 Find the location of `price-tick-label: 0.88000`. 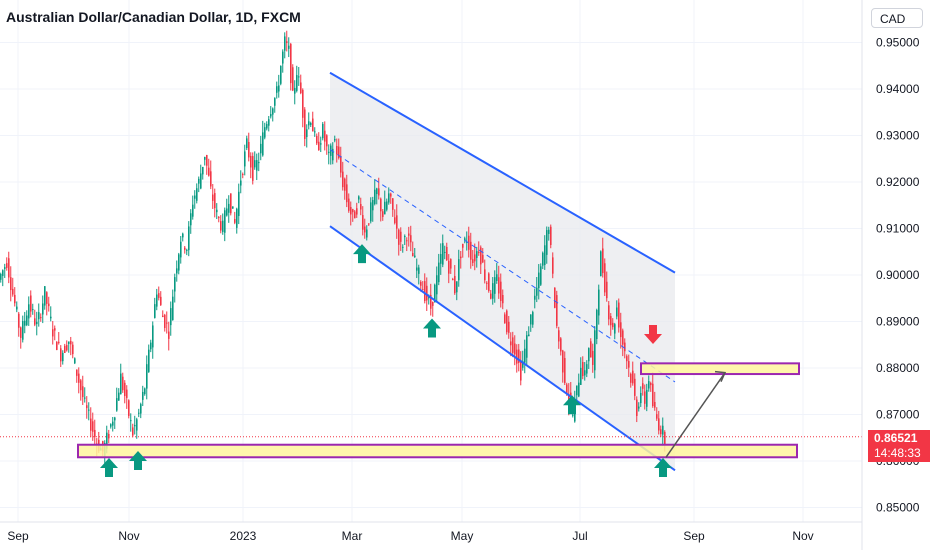

price-tick-label: 0.88000 is located at coordinates (898, 368).